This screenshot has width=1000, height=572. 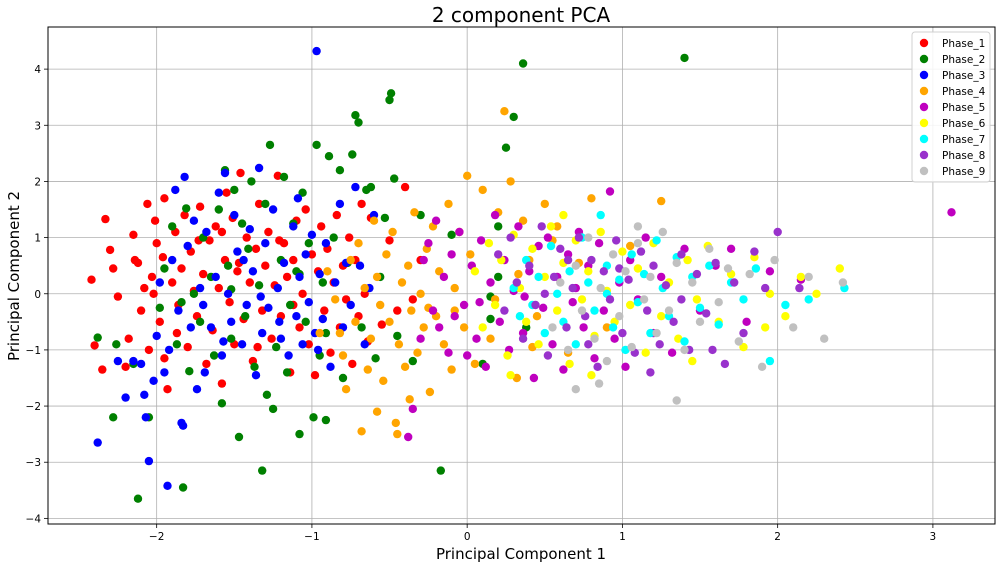 What do you see at coordinates (33, 351) in the screenshot?
I see `y-tick-label: −1` at bounding box center [33, 351].